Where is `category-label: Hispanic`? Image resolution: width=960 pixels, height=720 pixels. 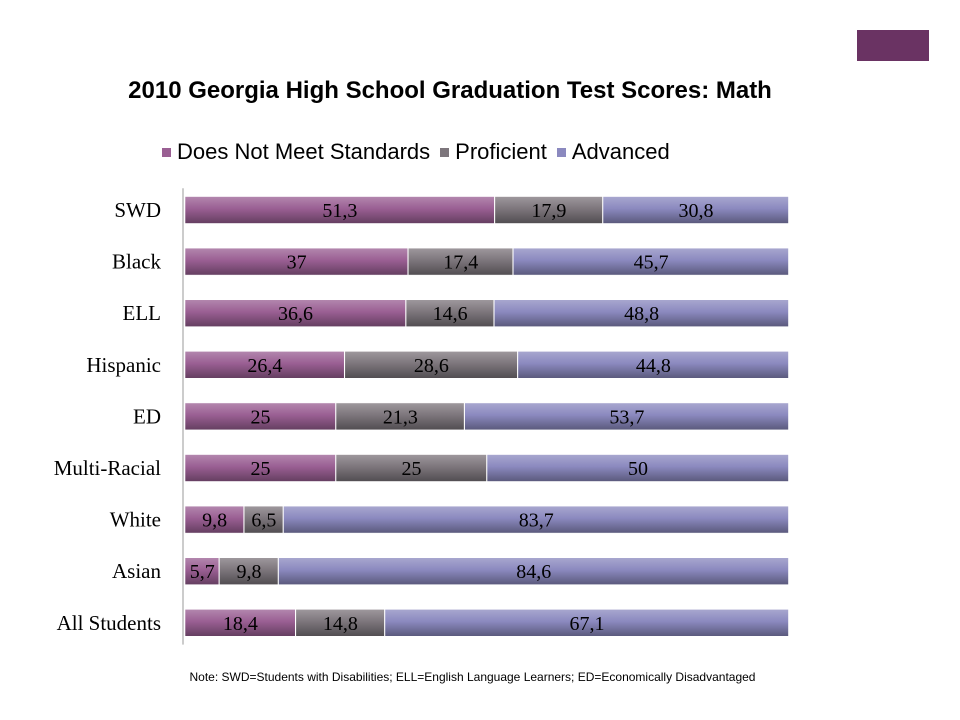
category-label: Hispanic is located at coordinates (123, 365).